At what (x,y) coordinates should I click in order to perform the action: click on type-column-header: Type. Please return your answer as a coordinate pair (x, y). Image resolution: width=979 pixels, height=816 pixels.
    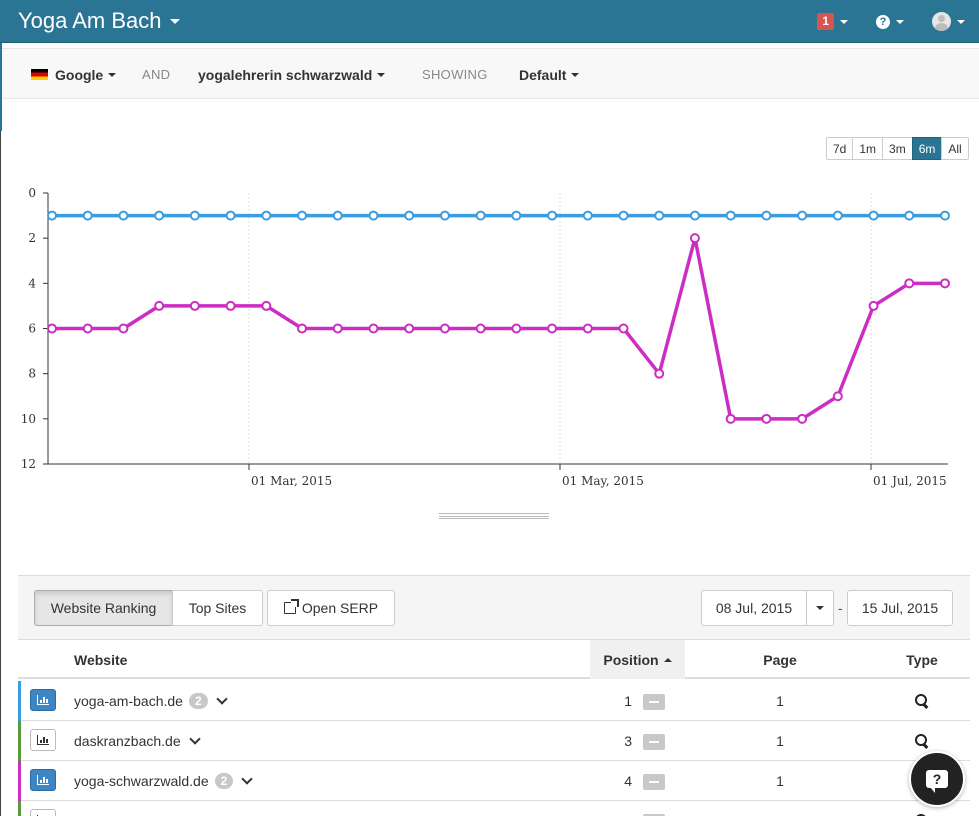
    Looking at the image, I should click on (922, 659).